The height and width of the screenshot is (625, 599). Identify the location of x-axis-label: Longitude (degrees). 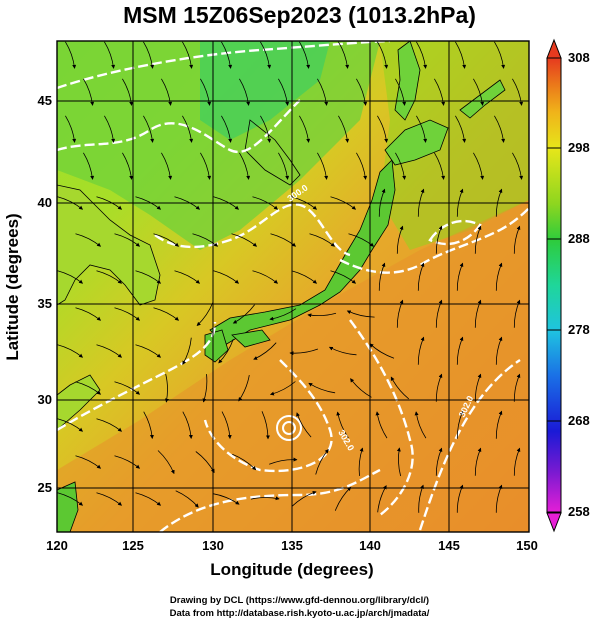
(291, 569).